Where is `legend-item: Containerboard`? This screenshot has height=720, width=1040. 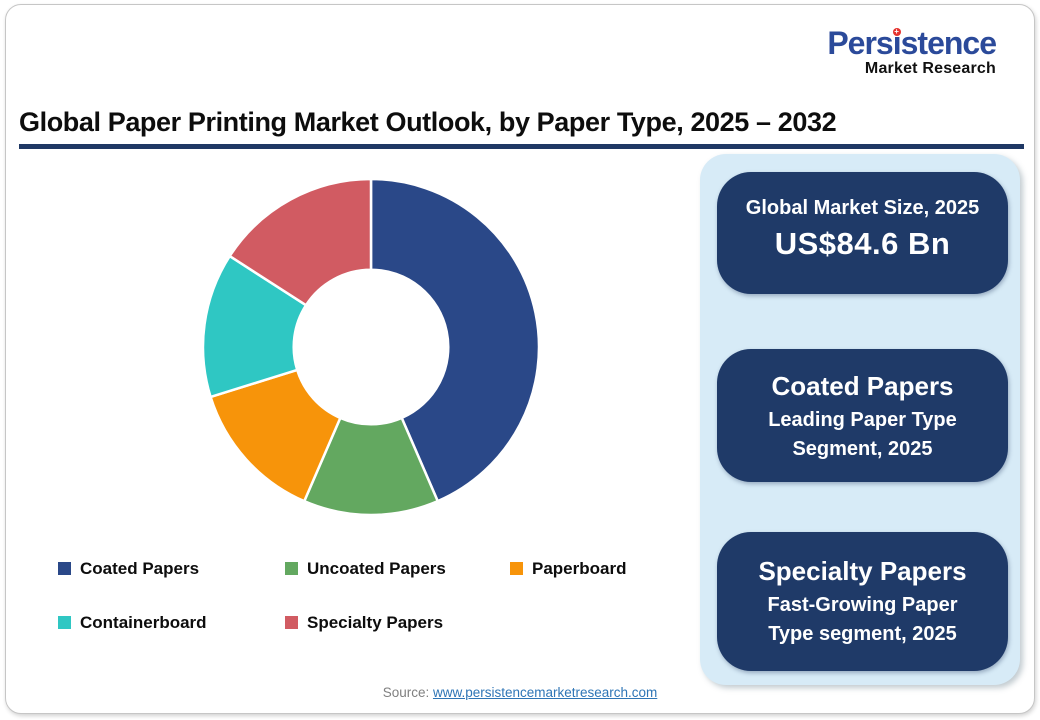 legend-item: Containerboard is located at coordinates (171, 622).